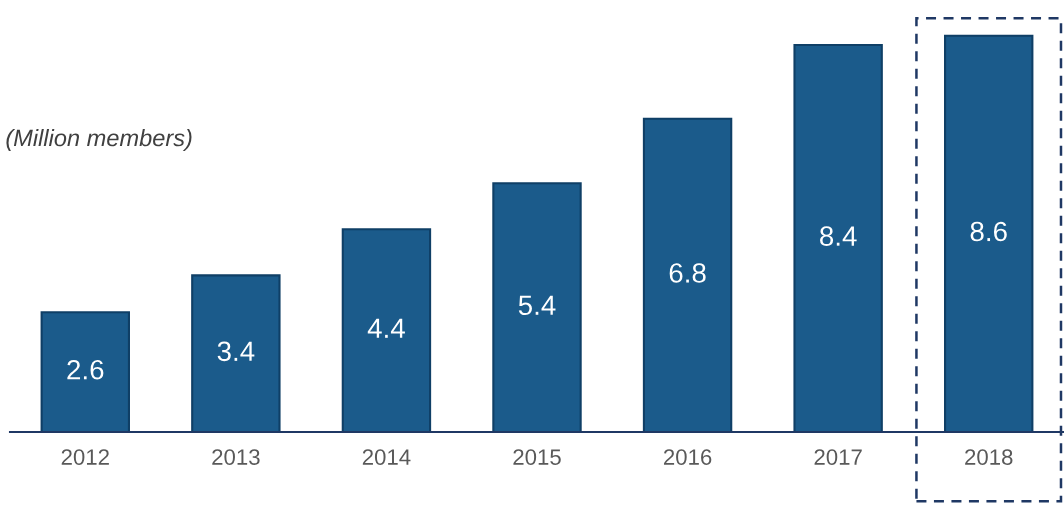 Image resolution: width=1064 pixels, height=509 pixels. I want to click on text: (Million members), so click(99, 139).